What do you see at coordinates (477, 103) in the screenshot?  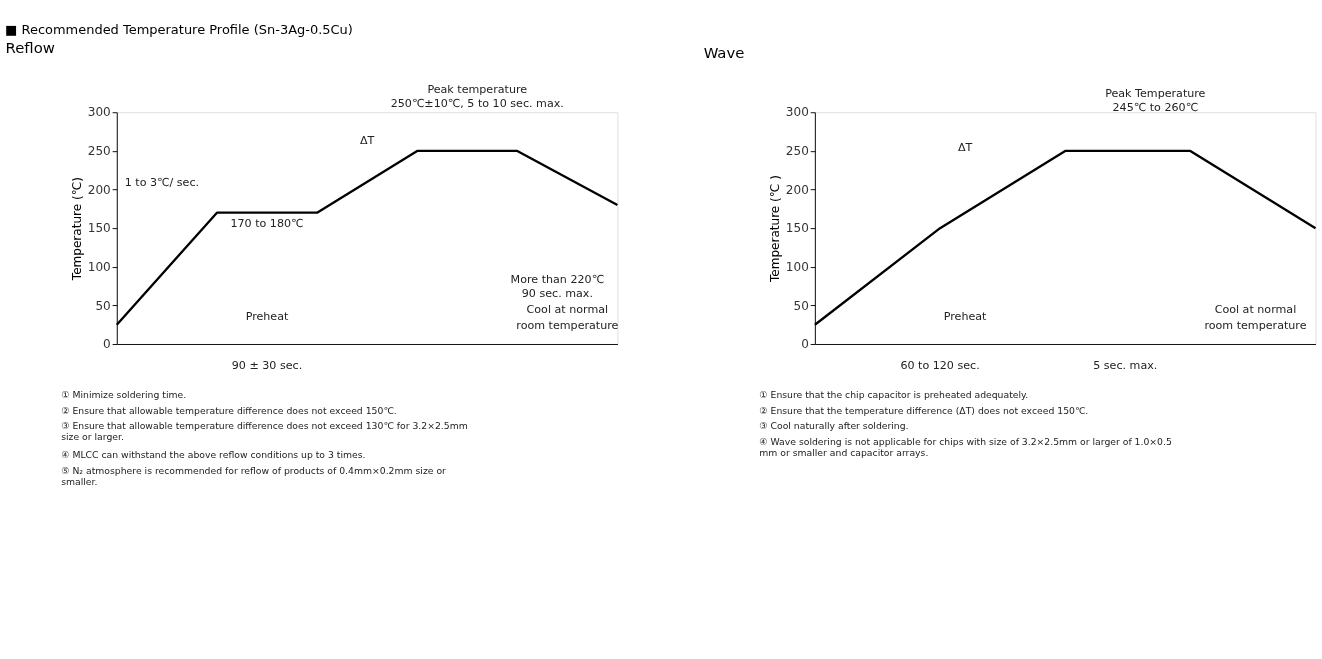 I see `text: 250℃±10℃, 5 to 10 sec. max.` at bounding box center [477, 103].